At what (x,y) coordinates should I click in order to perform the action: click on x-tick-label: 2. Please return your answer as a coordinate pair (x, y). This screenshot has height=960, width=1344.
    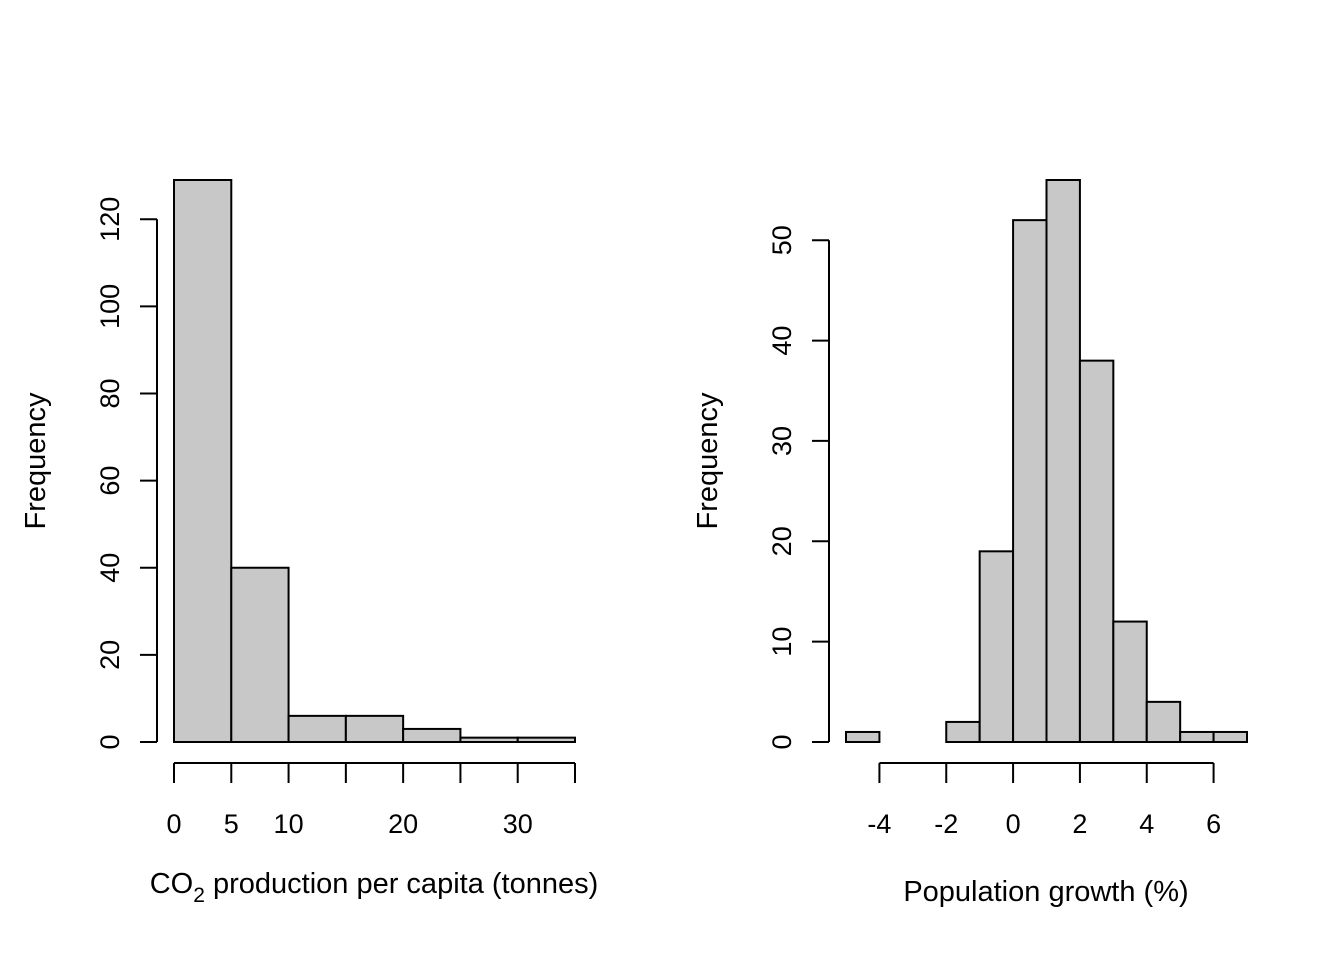
    Looking at the image, I should click on (1079, 824).